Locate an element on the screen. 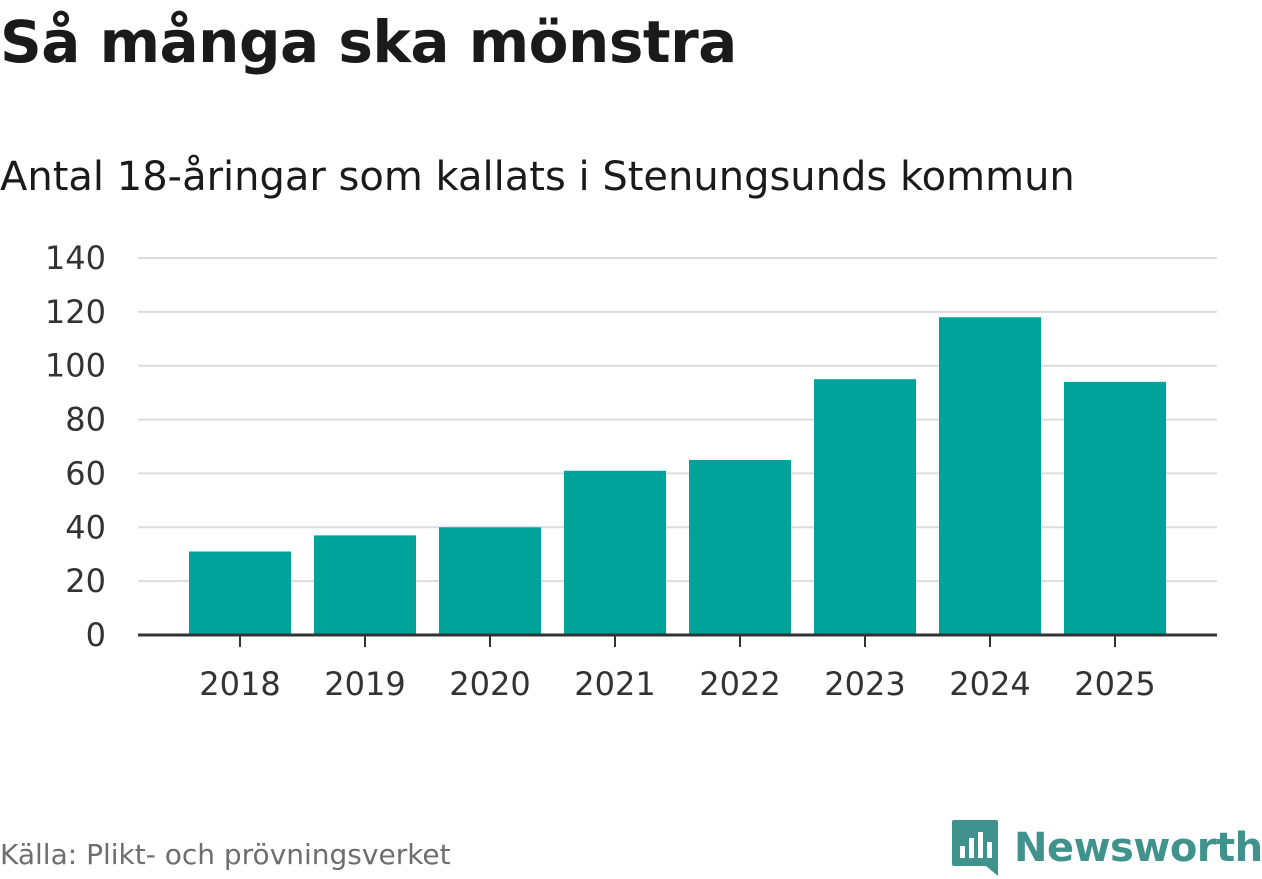  bar-2021 is located at coordinates (615, 552).